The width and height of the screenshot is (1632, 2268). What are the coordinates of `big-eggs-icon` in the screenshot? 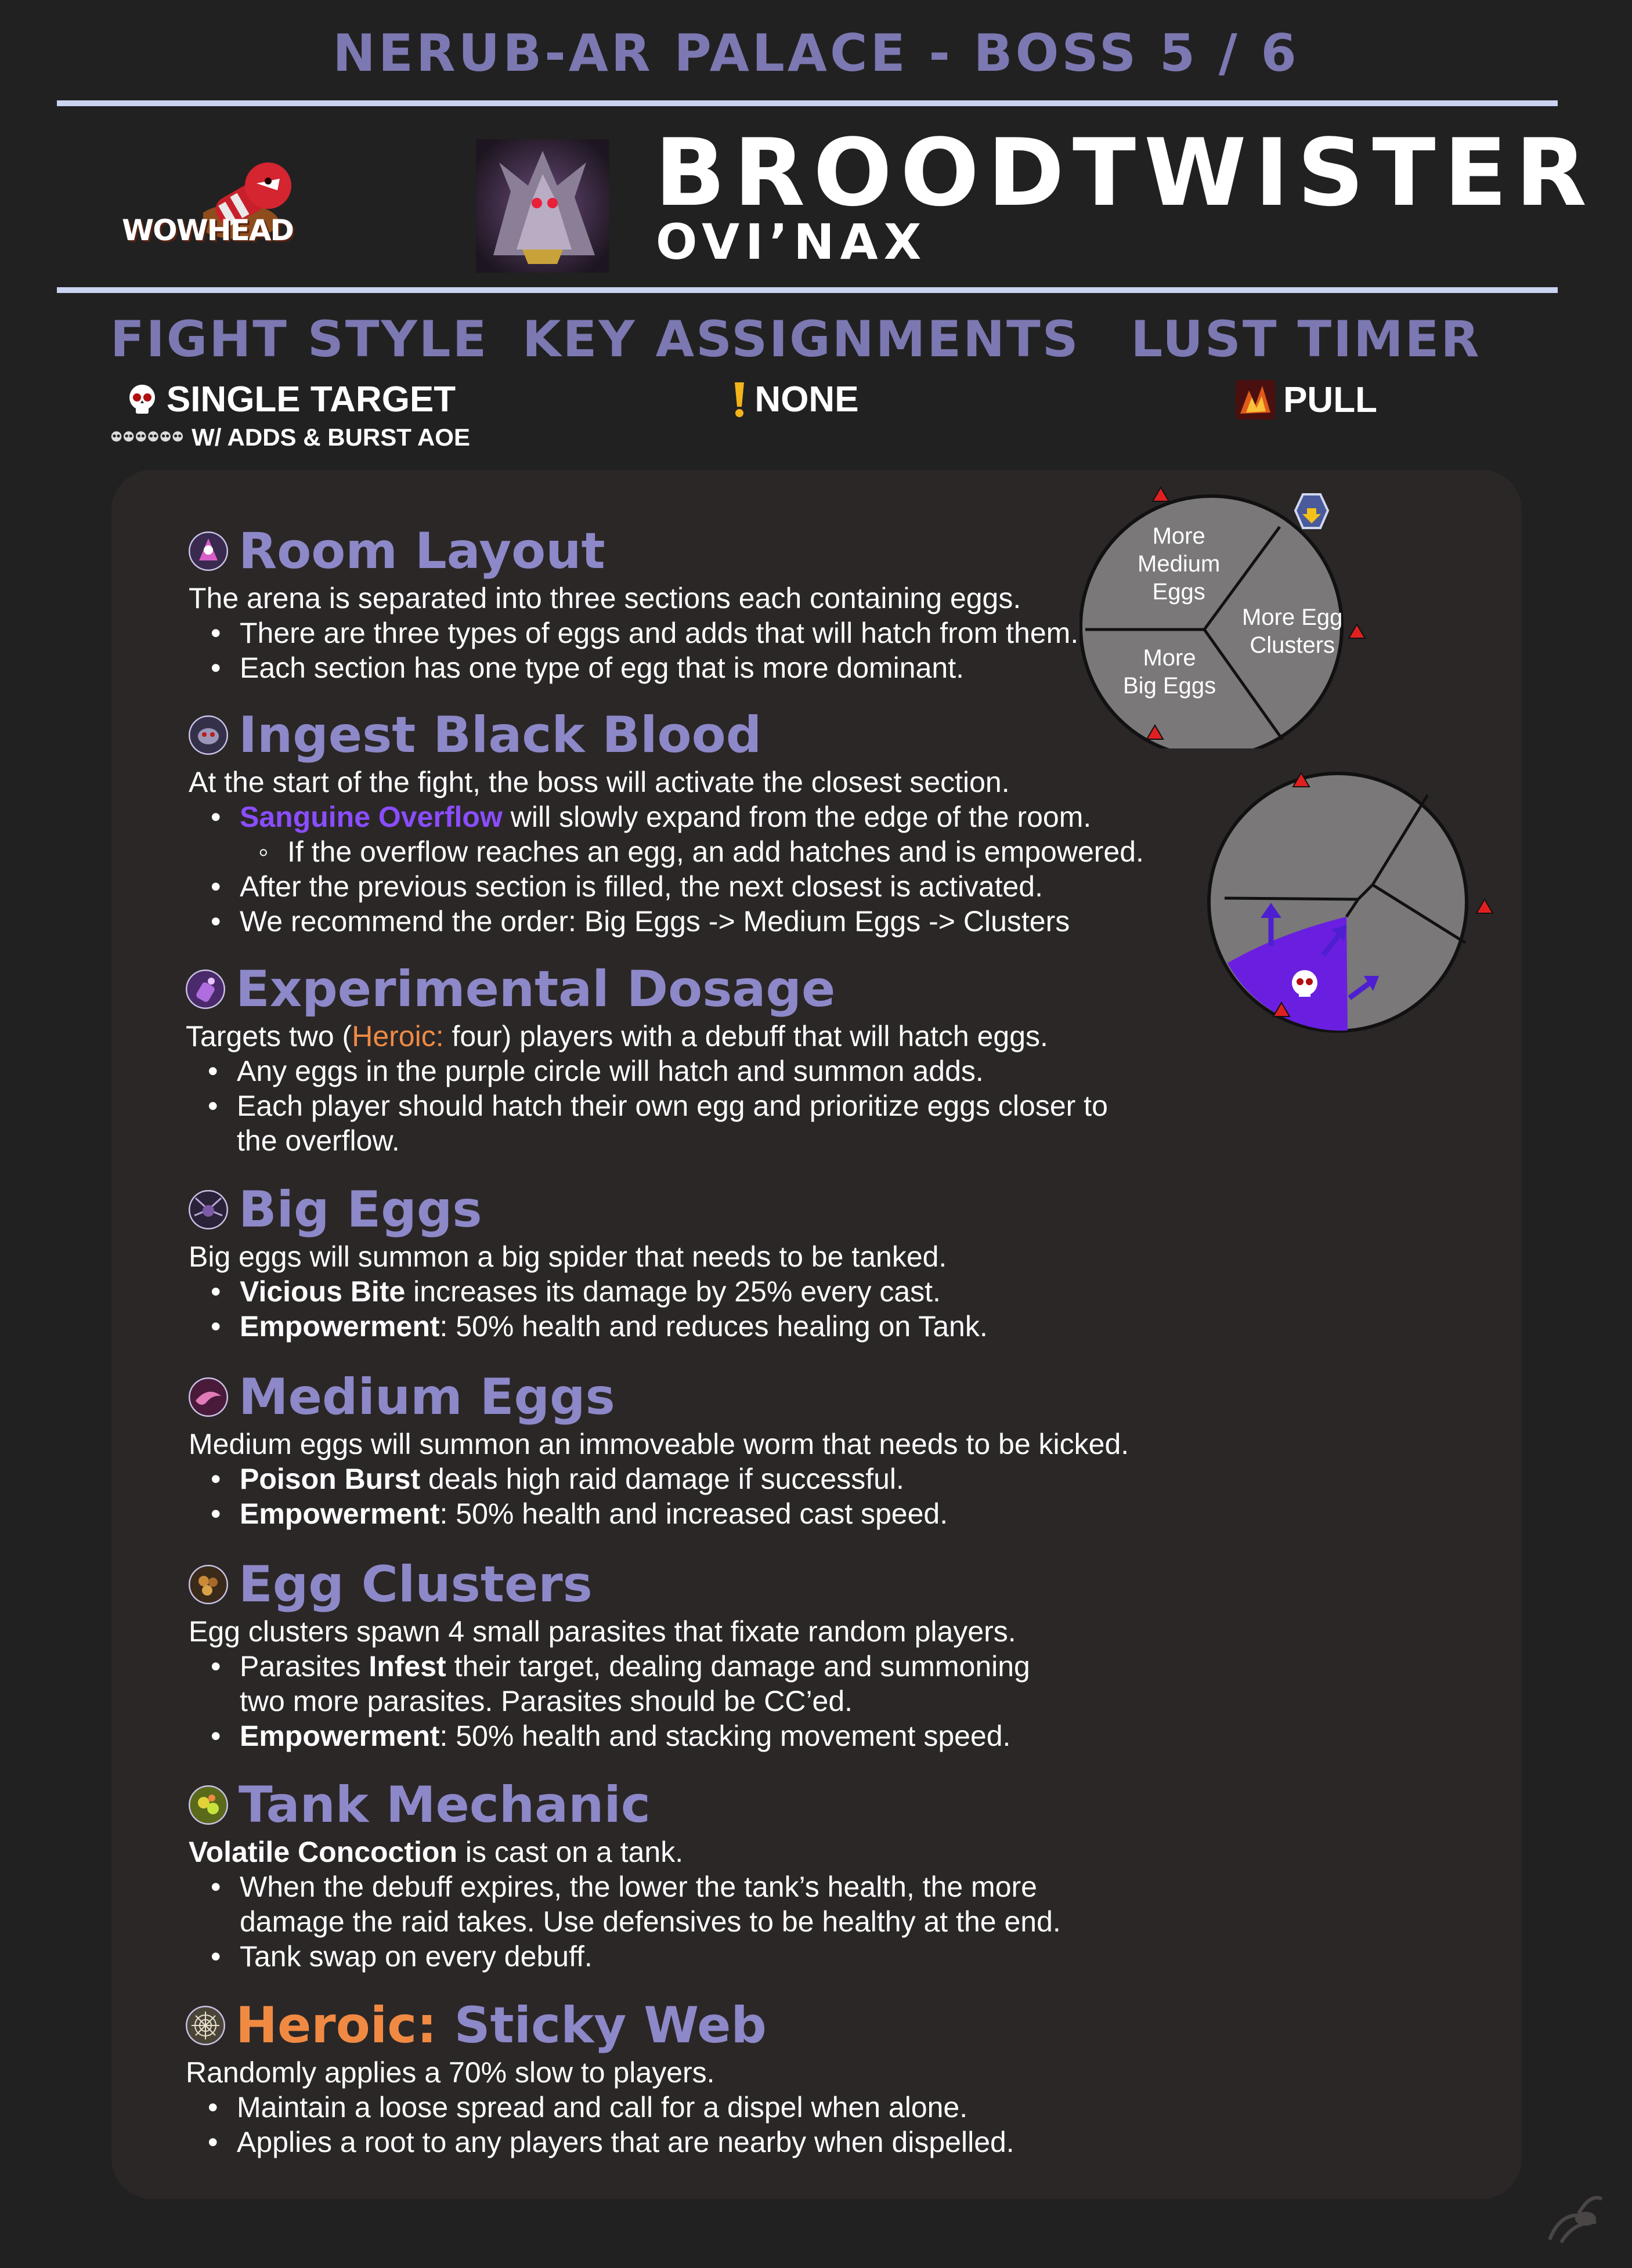 It's located at (208, 1210).